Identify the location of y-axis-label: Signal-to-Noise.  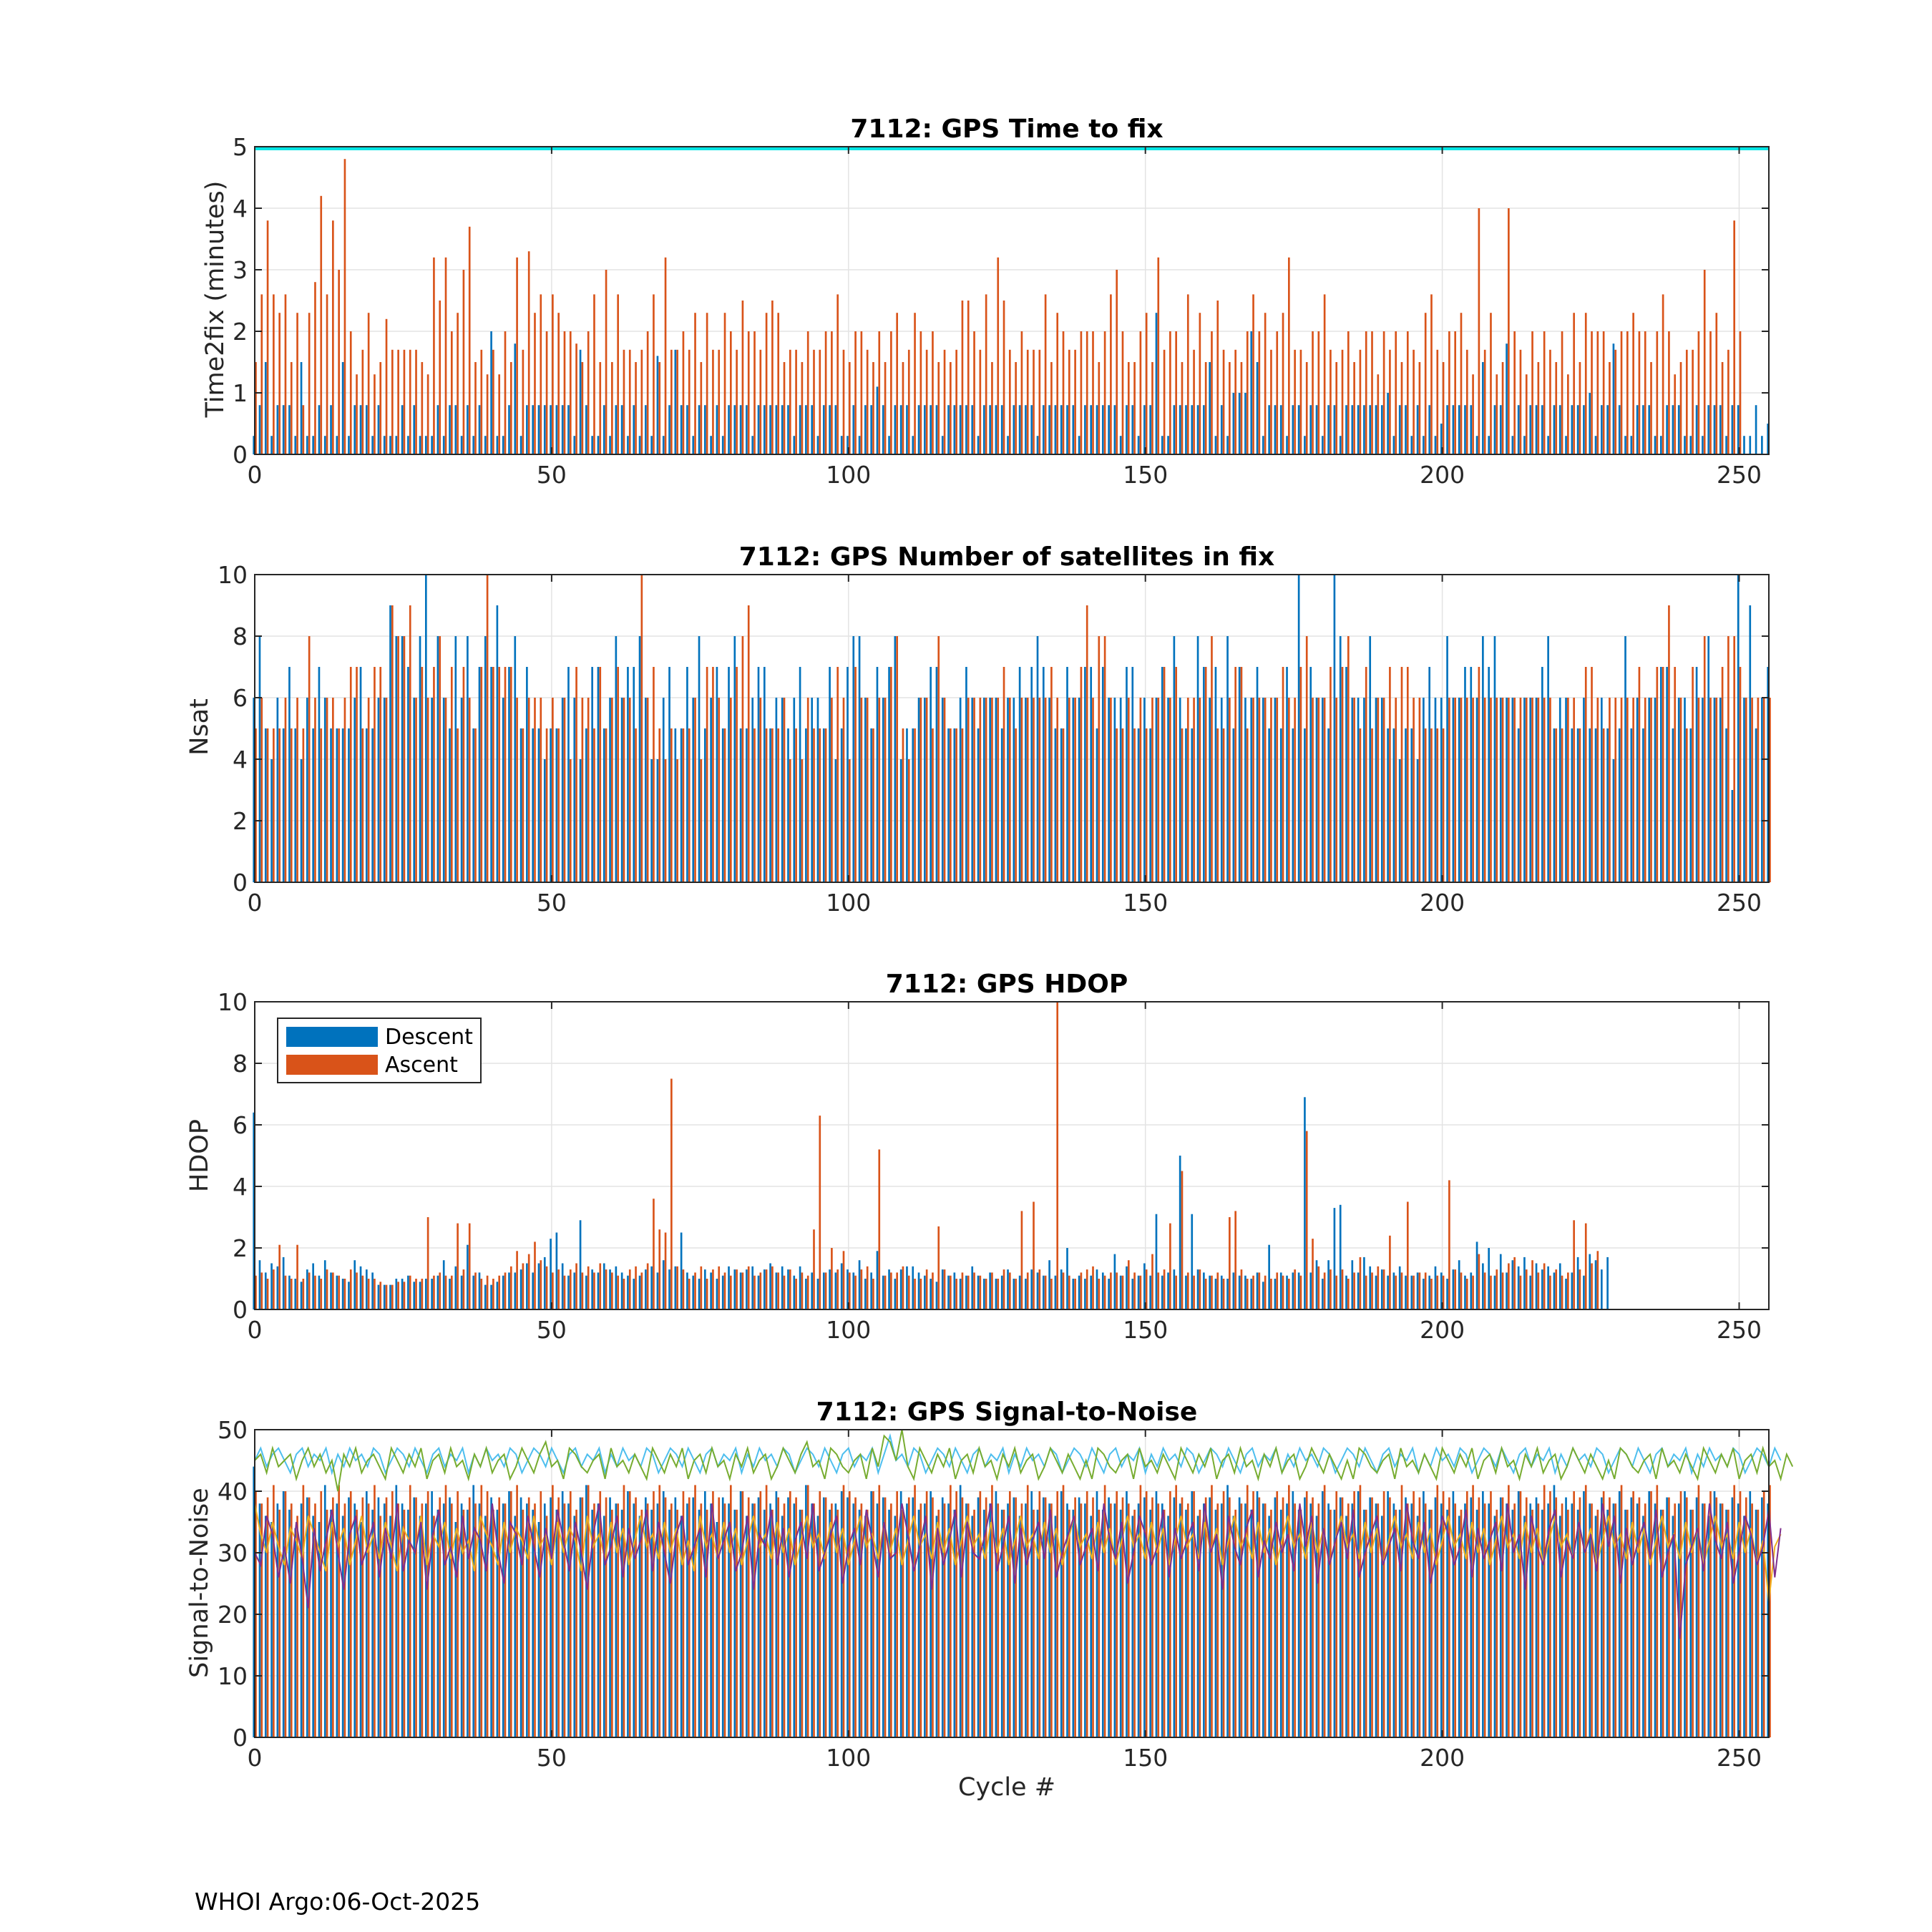
(199, 1583).